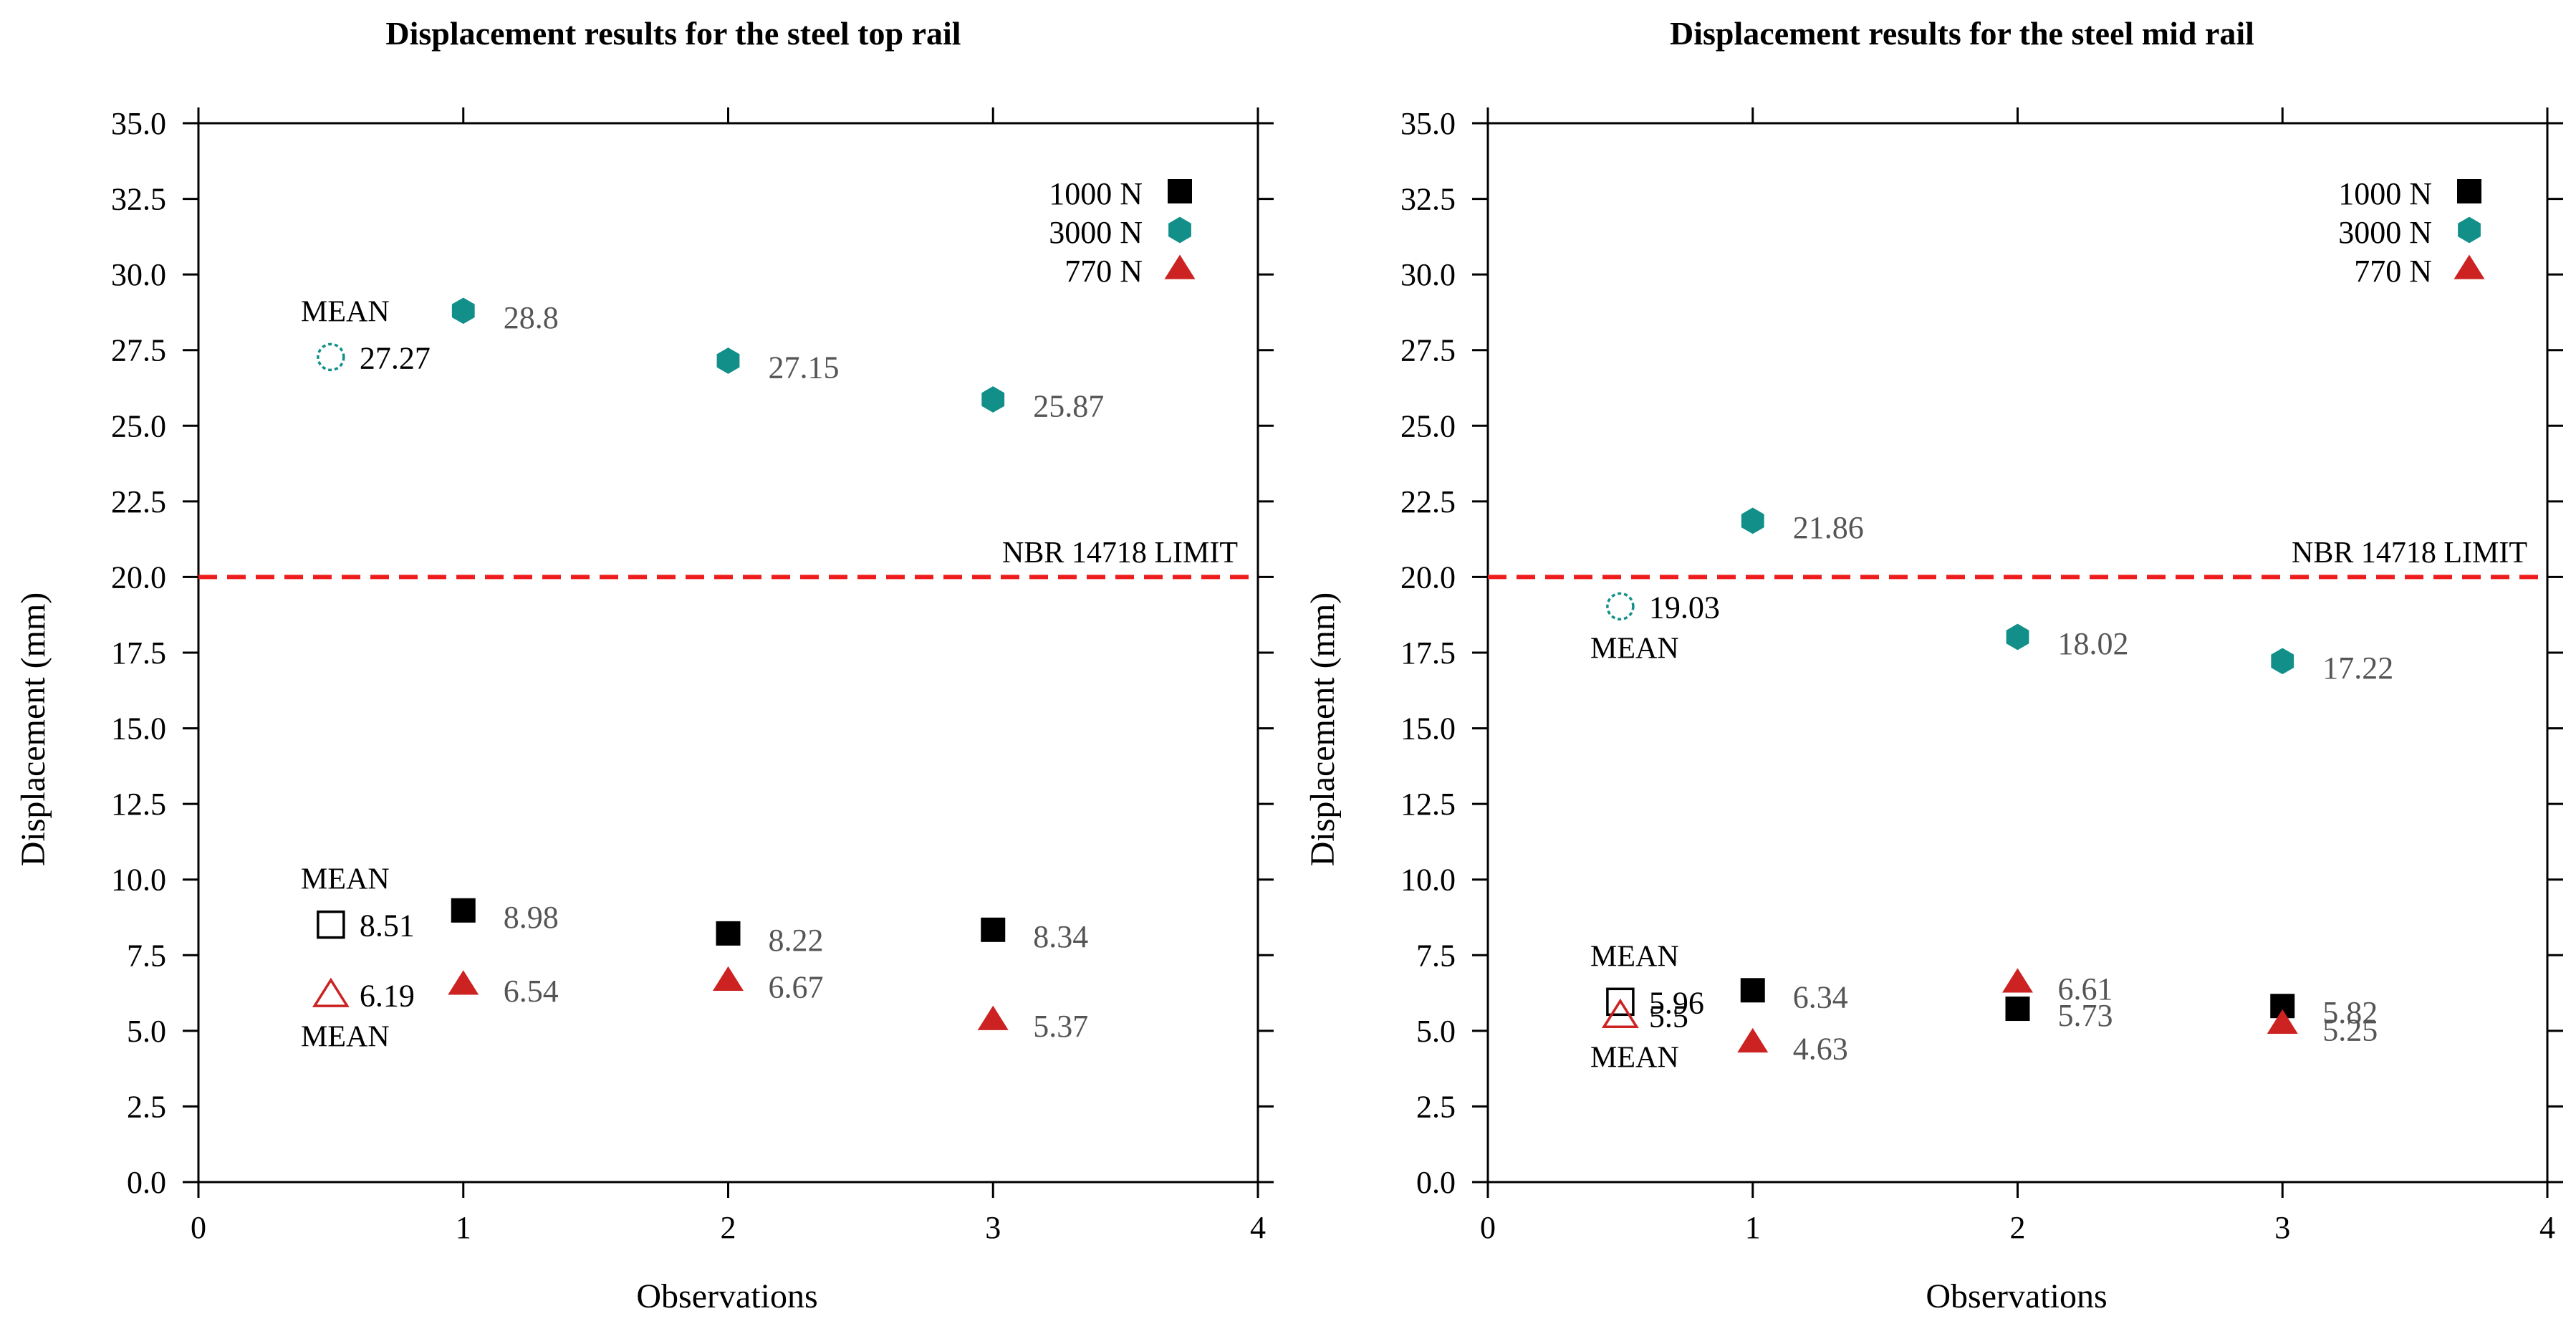  I want to click on y-tick-label: 5.0, so click(147, 1031).